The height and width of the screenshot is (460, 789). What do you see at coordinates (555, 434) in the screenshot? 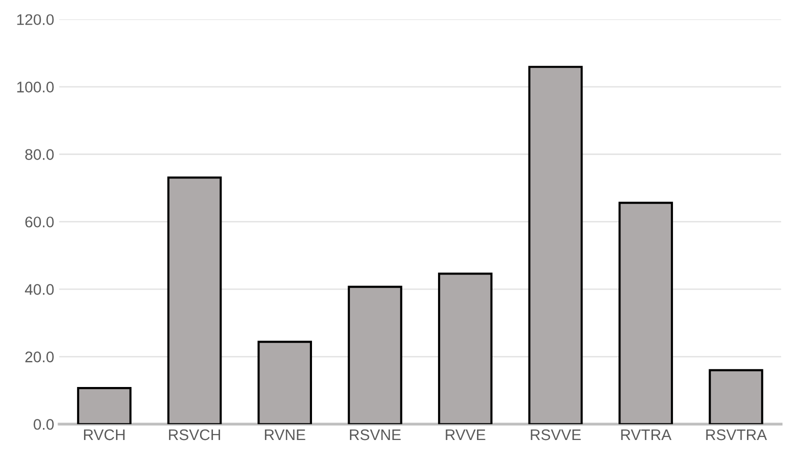
I see `x-tick-label: RSVVE` at bounding box center [555, 434].